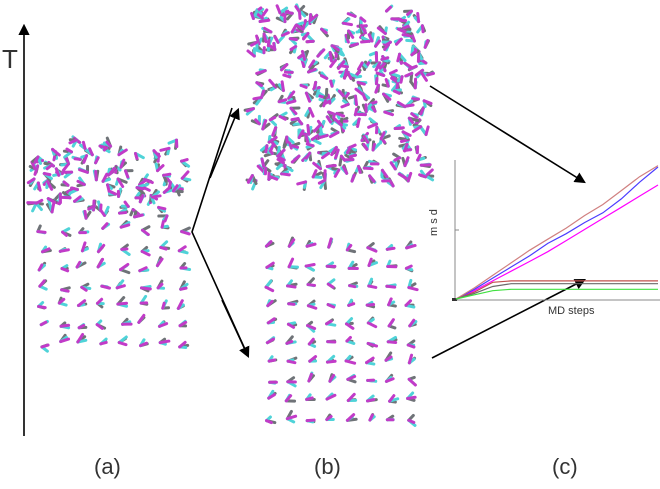 The width and height of the screenshot is (660, 489). Describe the element at coordinates (220, 232) in the screenshot. I see `branch-connector` at that location.